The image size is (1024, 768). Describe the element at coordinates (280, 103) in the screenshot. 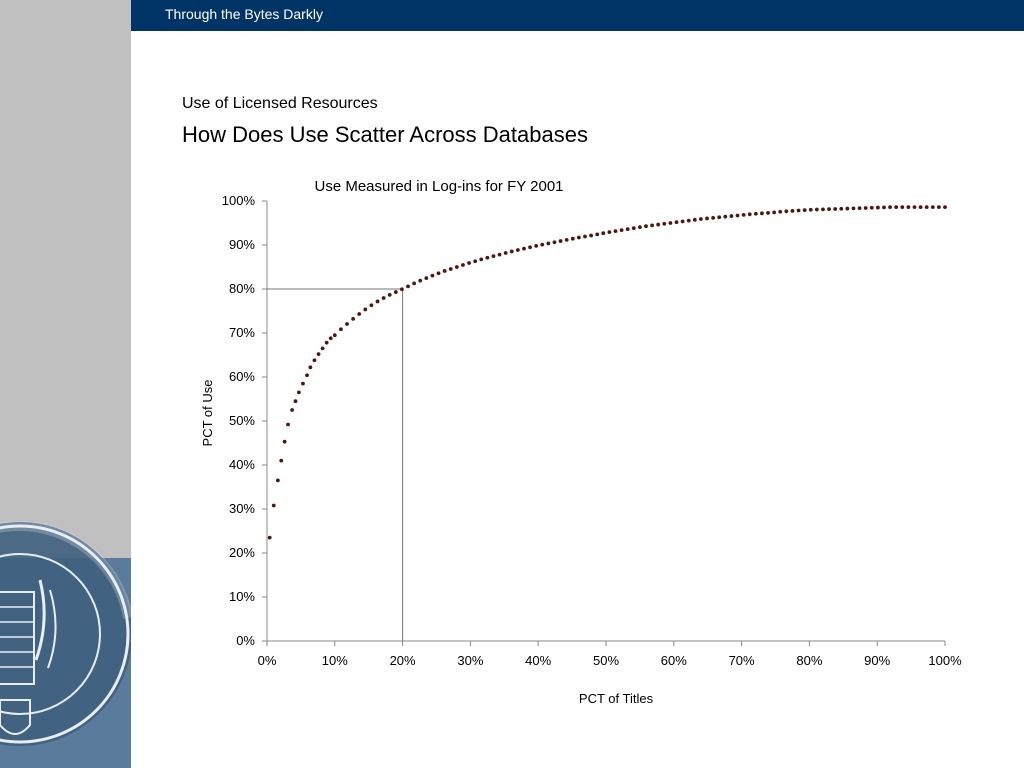

I see `slide-subtitle: Use of Licensed Resources` at that location.